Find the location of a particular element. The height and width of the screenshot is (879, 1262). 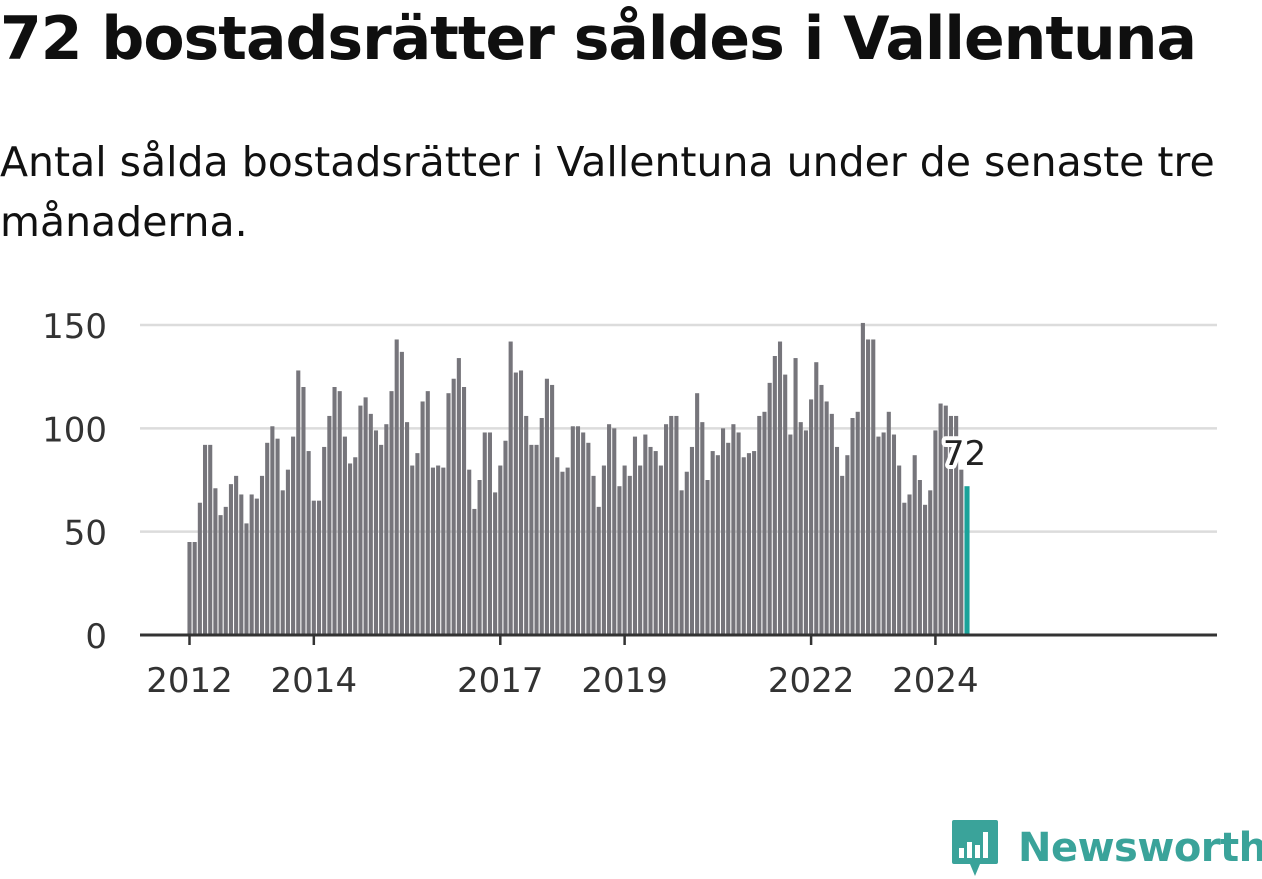

highlight-value-label: 72 is located at coordinates (964, 454).